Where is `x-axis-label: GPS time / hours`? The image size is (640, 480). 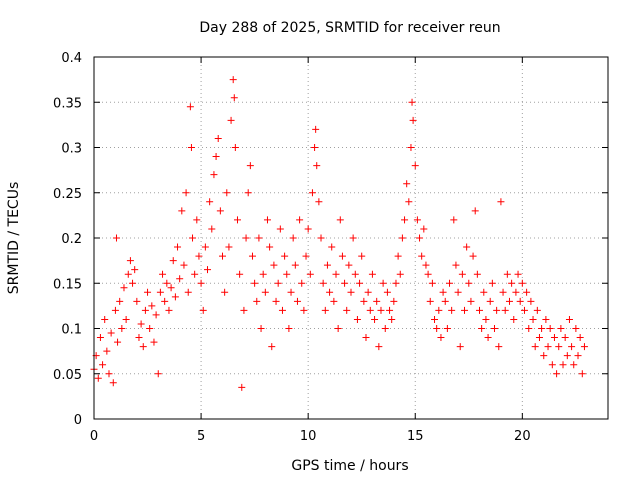
x-axis-label: GPS time / hours is located at coordinates (349, 466).